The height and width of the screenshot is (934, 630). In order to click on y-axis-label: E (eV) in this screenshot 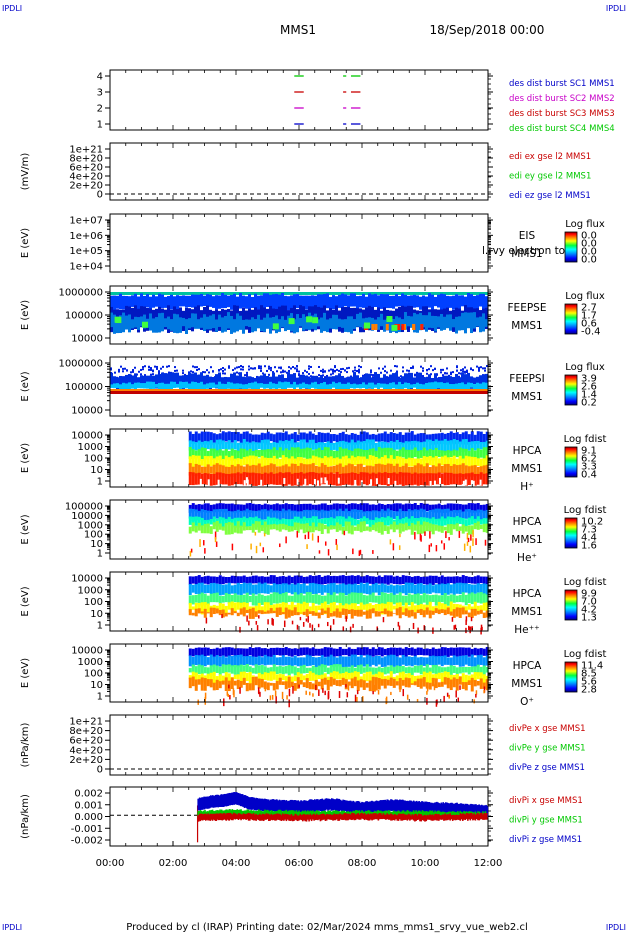, I will do `click(25, 529)`.